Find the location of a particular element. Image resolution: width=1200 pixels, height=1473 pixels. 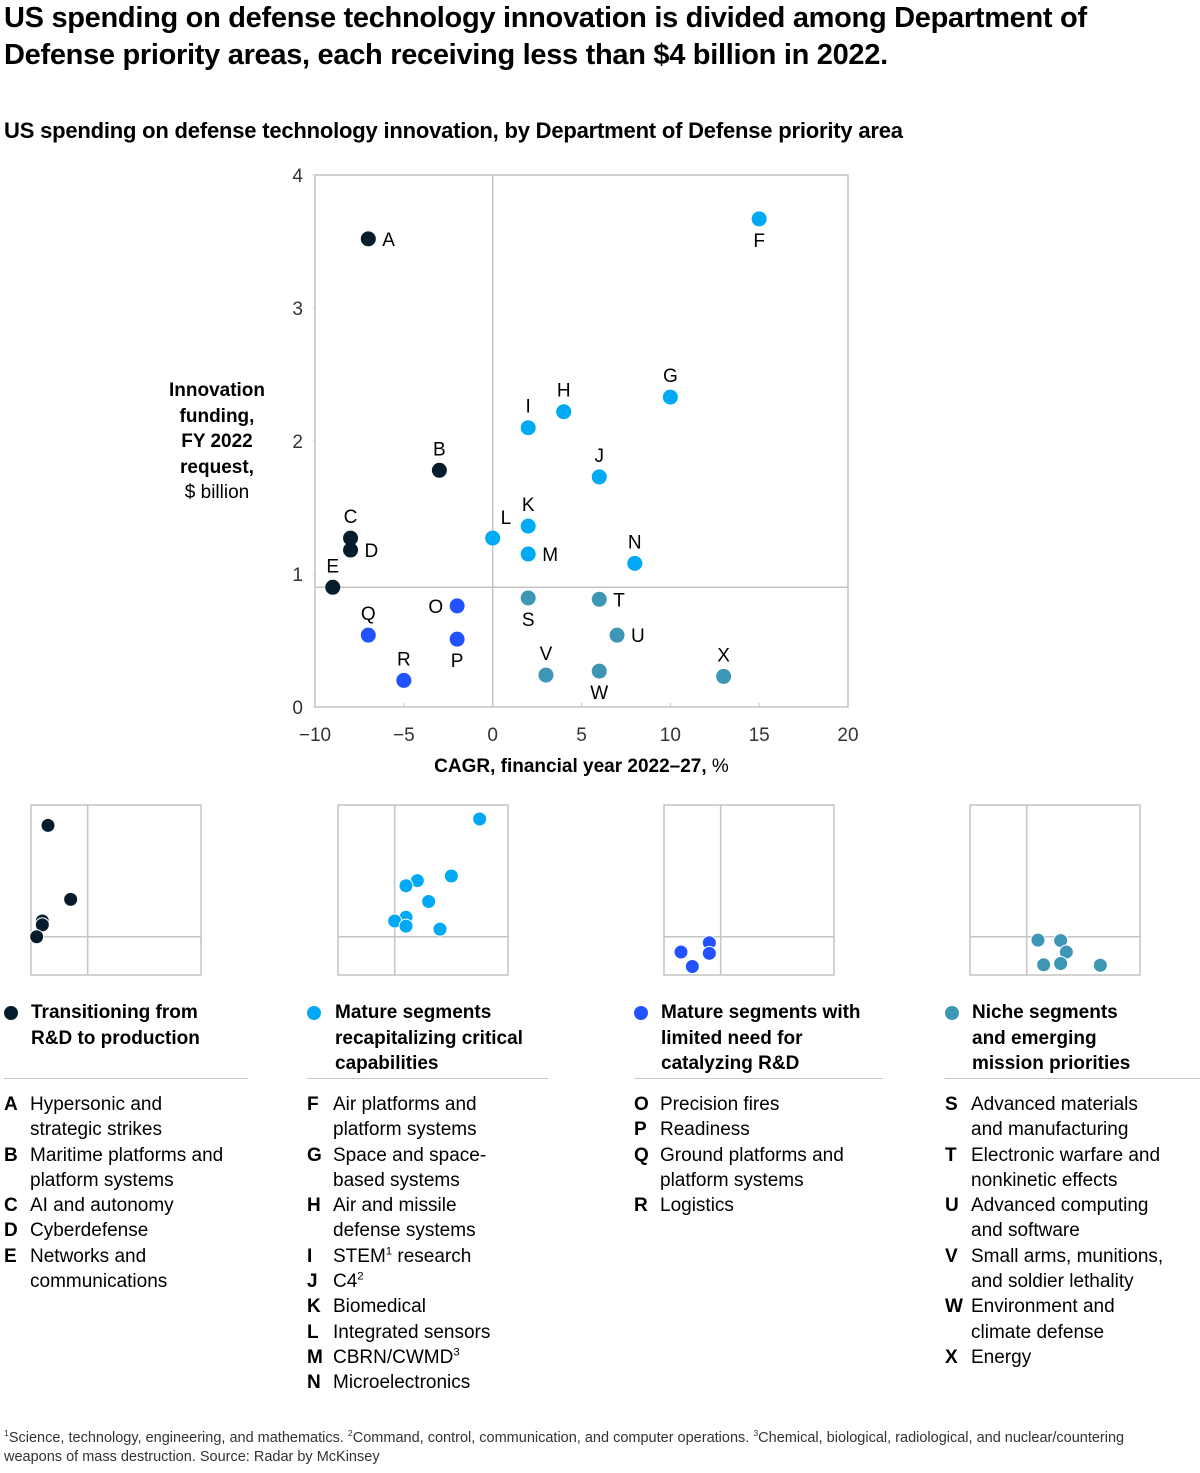

segment-item: C AI and autonomy is located at coordinates (113, 1205).